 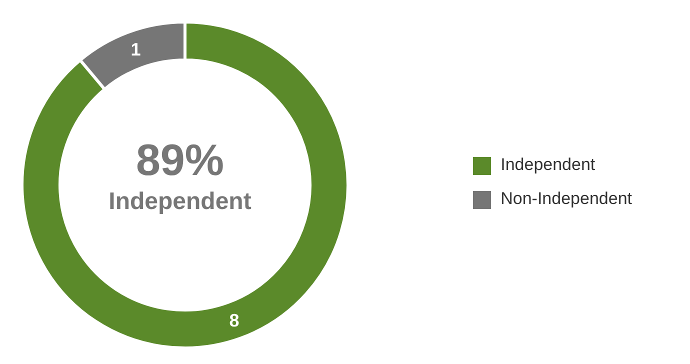 What do you see at coordinates (566, 198) in the screenshot?
I see `legend-label: Non-Independent` at bounding box center [566, 198].